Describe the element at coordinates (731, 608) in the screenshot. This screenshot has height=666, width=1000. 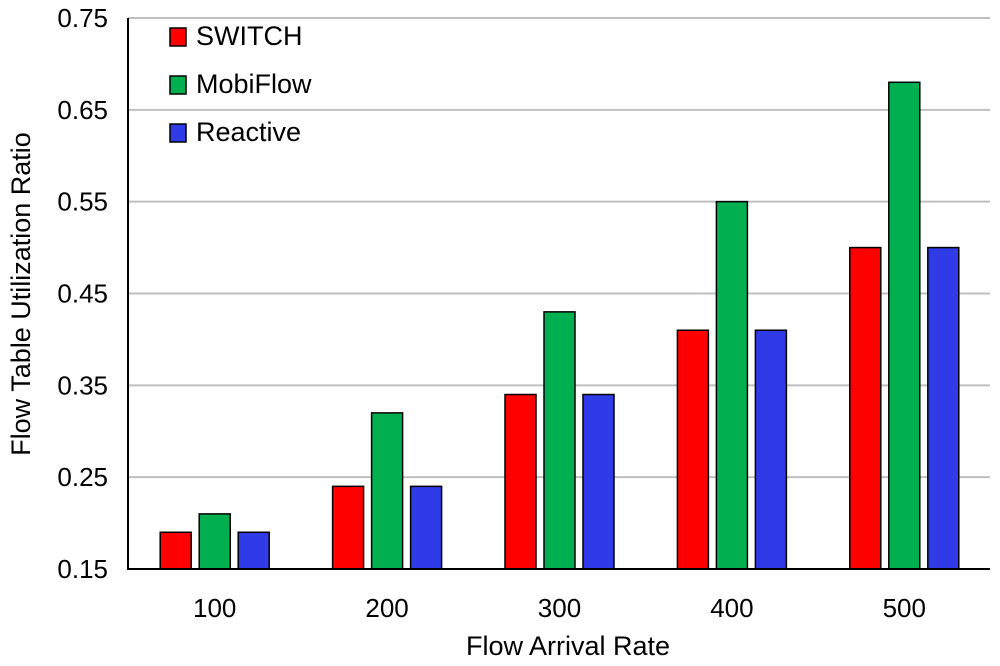
I see `x-tick-label: 400` at that location.